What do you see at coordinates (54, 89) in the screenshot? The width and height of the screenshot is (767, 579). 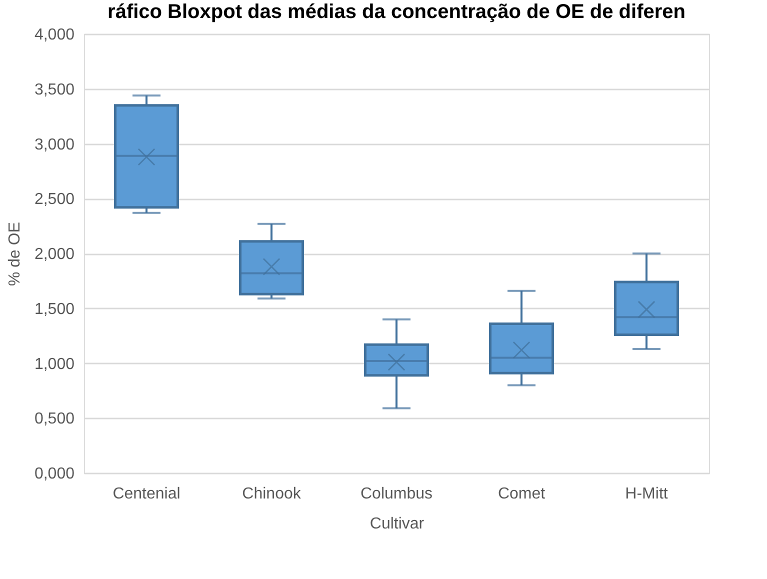 I see `y-tick-label: 3,500` at bounding box center [54, 89].